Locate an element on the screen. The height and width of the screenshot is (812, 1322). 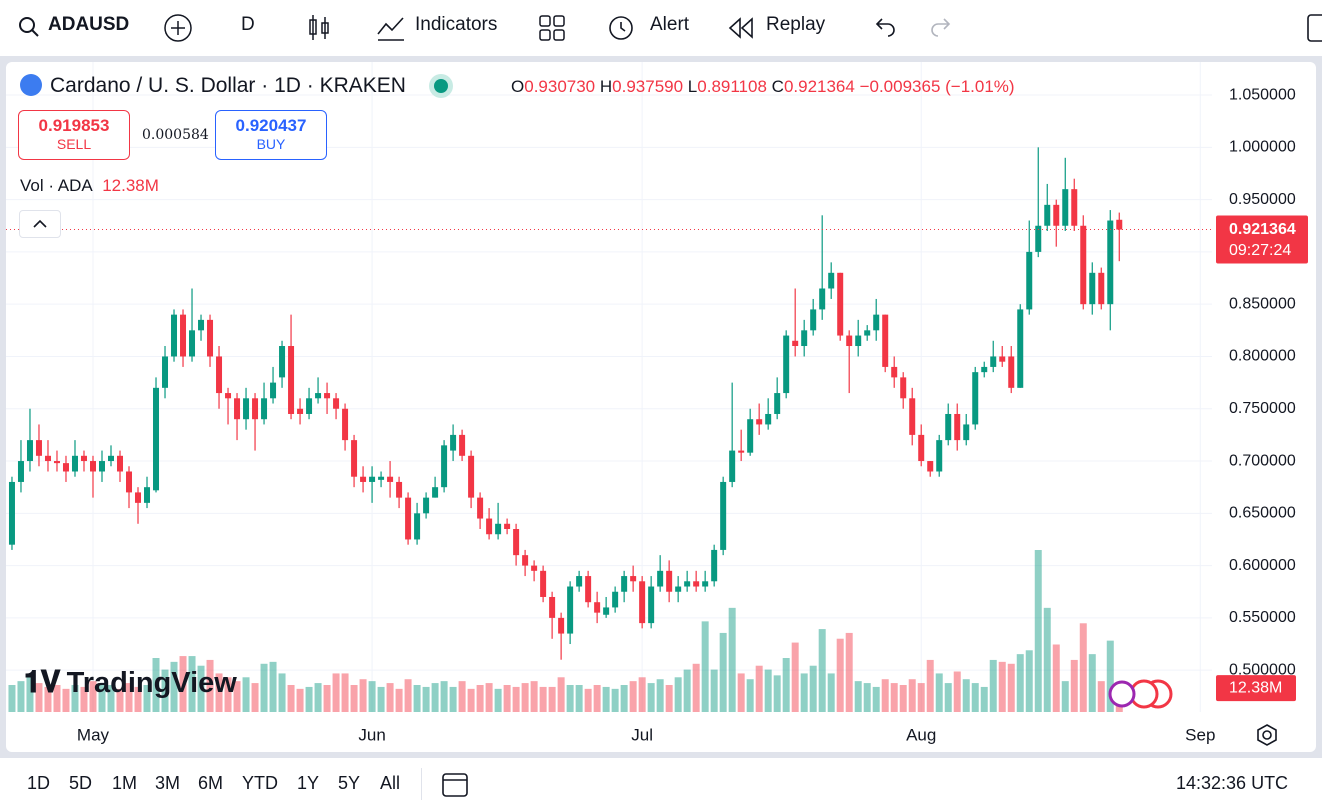
redo-icon is located at coordinates (941, 28).